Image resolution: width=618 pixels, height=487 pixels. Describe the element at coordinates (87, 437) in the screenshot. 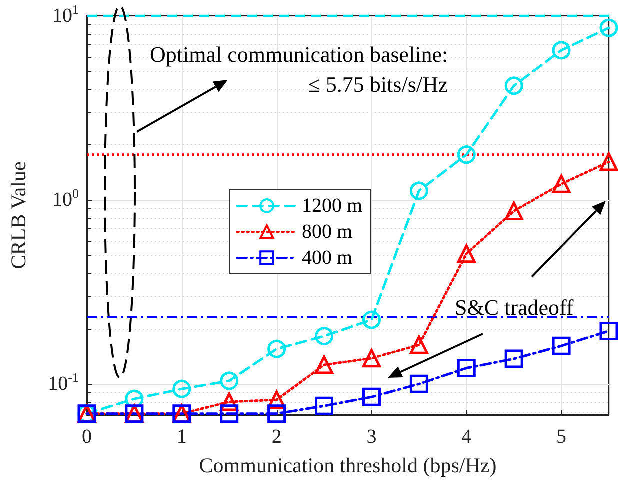

I see `x-tick-label: 0` at that location.